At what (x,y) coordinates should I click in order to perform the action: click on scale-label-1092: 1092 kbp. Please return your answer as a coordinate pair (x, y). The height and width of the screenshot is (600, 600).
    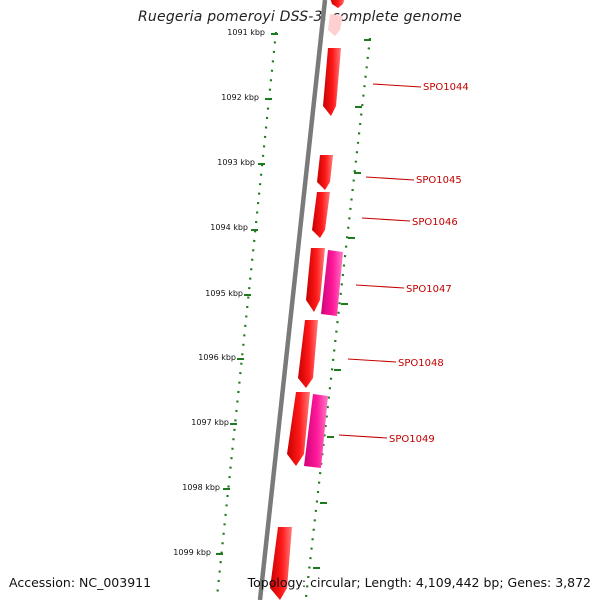
    Looking at the image, I should click on (240, 97).